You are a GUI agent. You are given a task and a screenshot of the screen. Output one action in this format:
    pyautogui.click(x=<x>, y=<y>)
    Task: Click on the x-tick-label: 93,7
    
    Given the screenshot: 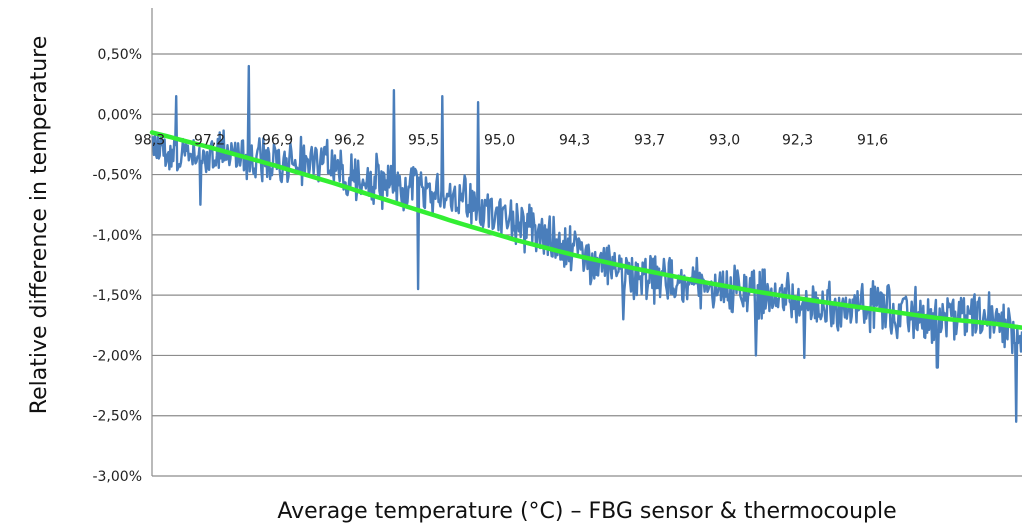 What is the action you would take?
    pyautogui.click(x=649, y=140)
    